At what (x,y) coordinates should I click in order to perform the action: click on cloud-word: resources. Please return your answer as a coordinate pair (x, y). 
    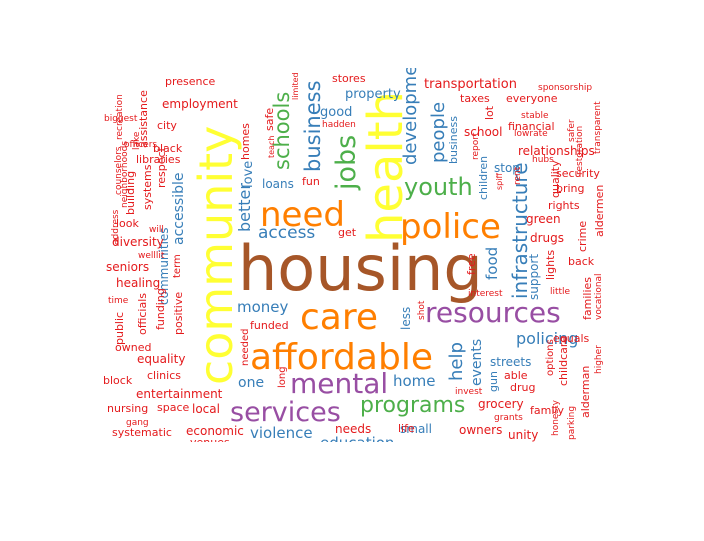
    Looking at the image, I should click on (493, 312).